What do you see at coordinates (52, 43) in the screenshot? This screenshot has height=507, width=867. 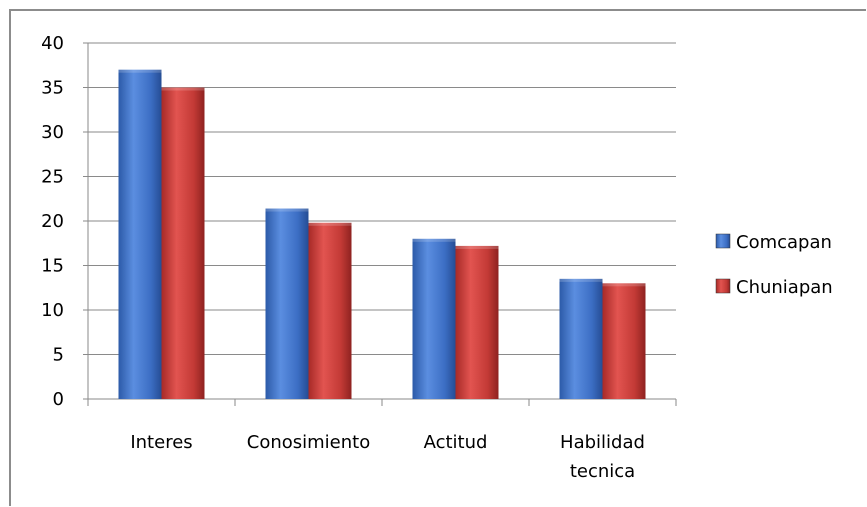 I see `y-tick-label: 40` at bounding box center [52, 43].